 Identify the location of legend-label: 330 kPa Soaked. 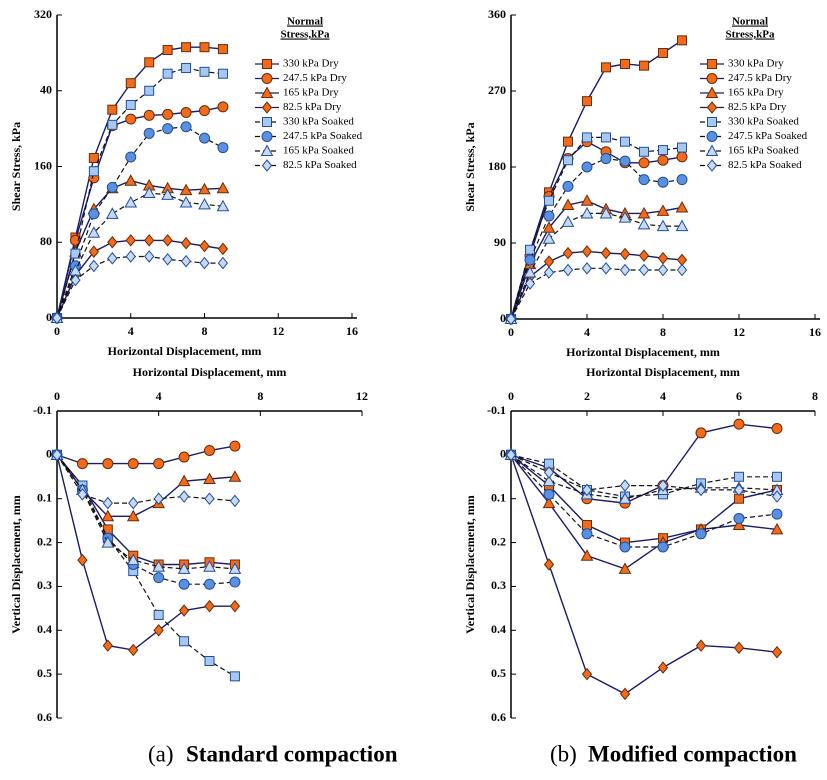
(763, 122).